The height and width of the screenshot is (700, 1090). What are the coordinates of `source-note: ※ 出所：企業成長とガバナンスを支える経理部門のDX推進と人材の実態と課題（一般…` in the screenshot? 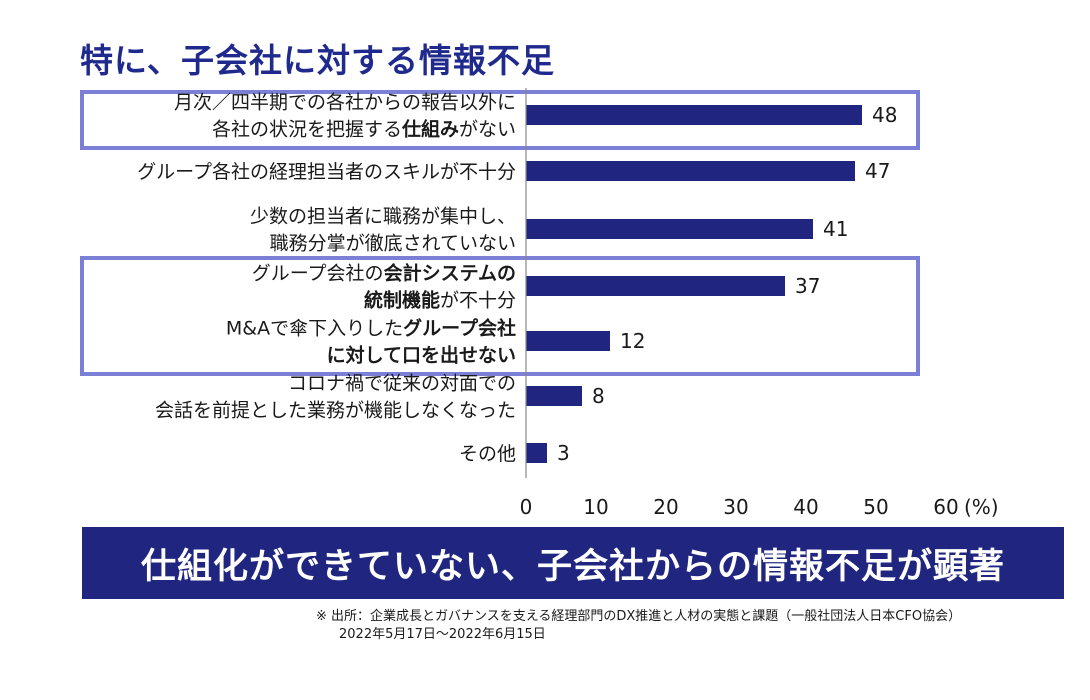 It's located at (638, 626).